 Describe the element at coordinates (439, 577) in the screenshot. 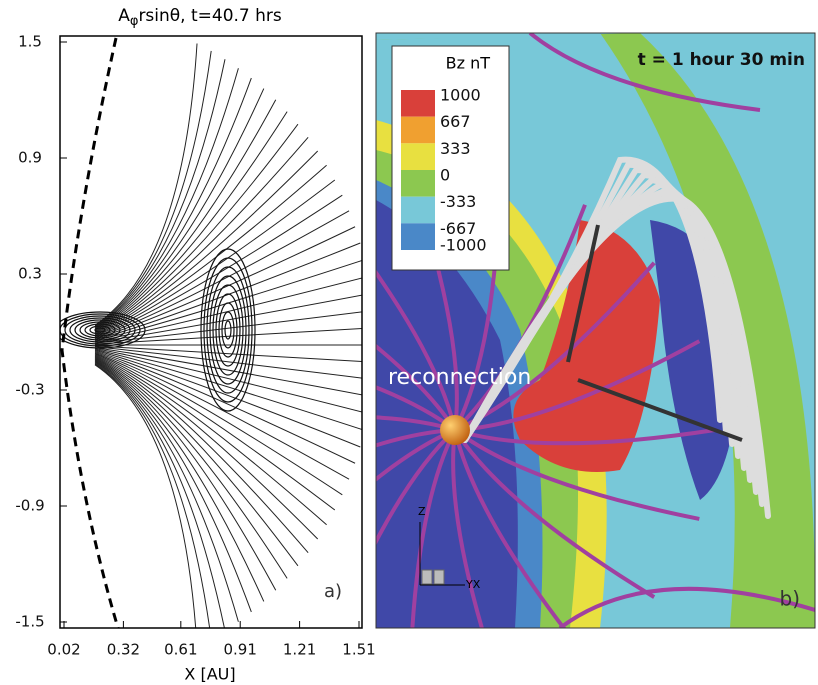

I see `axis-box` at that location.